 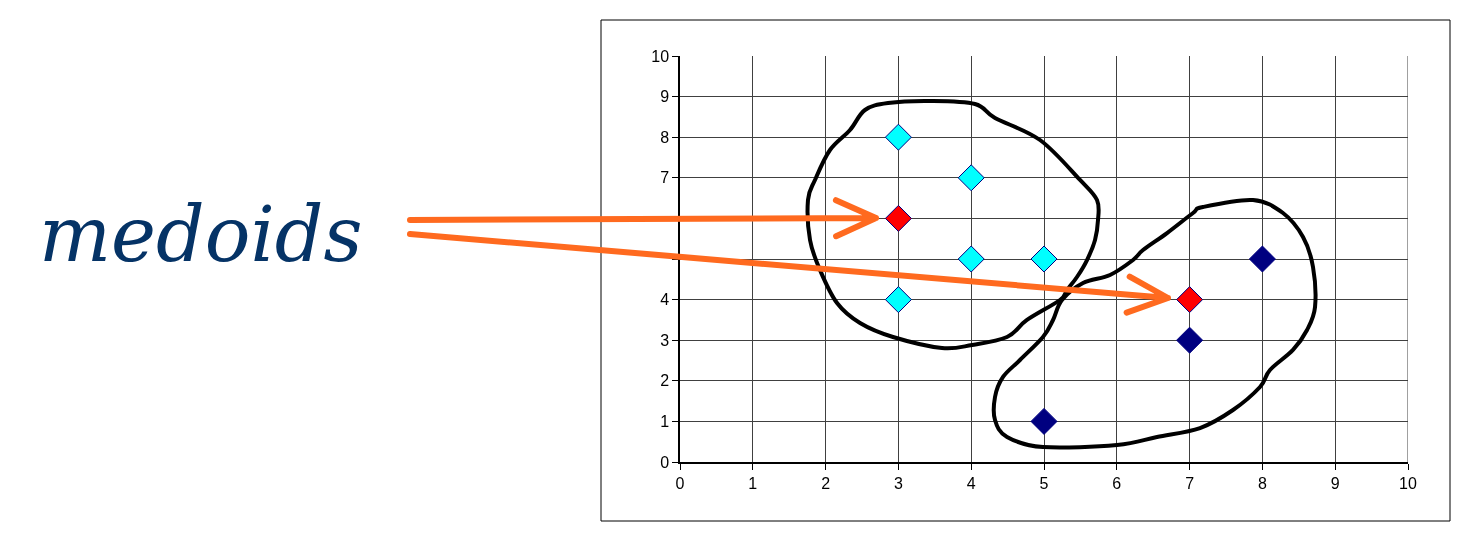 What do you see at coordinates (665, 462) in the screenshot?
I see `y-tick-label: 0` at bounding box center [665, 462].